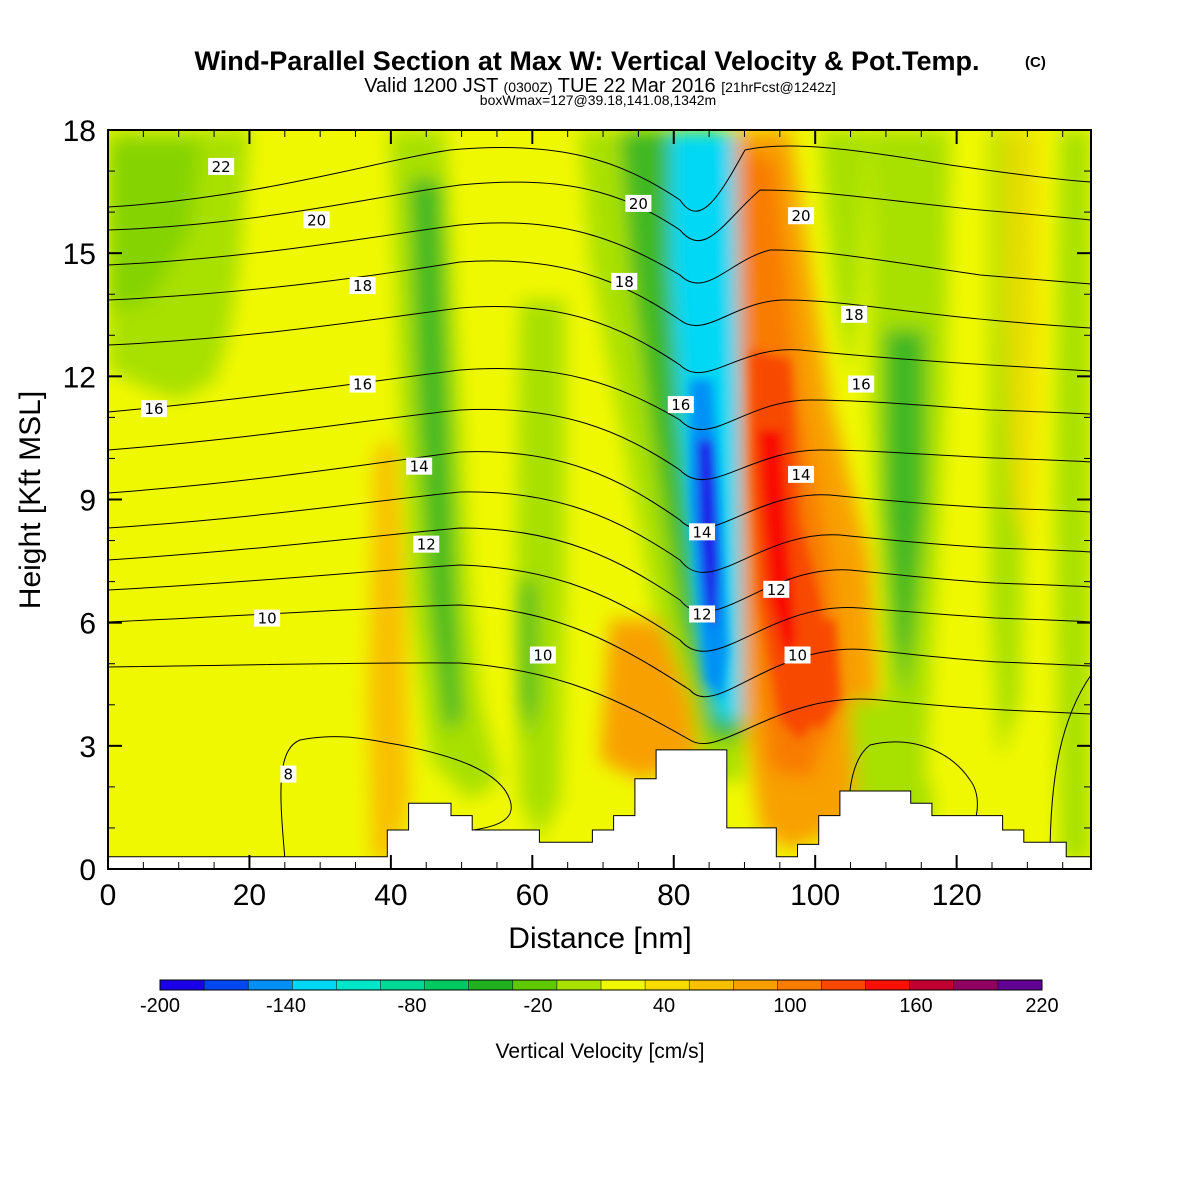  I want to click on updraft-band-38nm, so click(389, 650).